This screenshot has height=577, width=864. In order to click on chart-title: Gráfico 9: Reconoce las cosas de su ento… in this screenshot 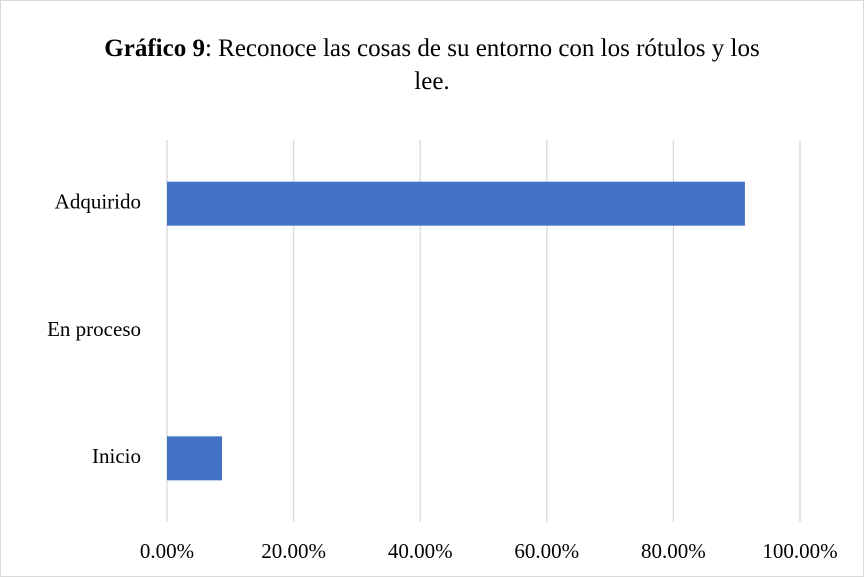, I will do `click(432, 65)`.